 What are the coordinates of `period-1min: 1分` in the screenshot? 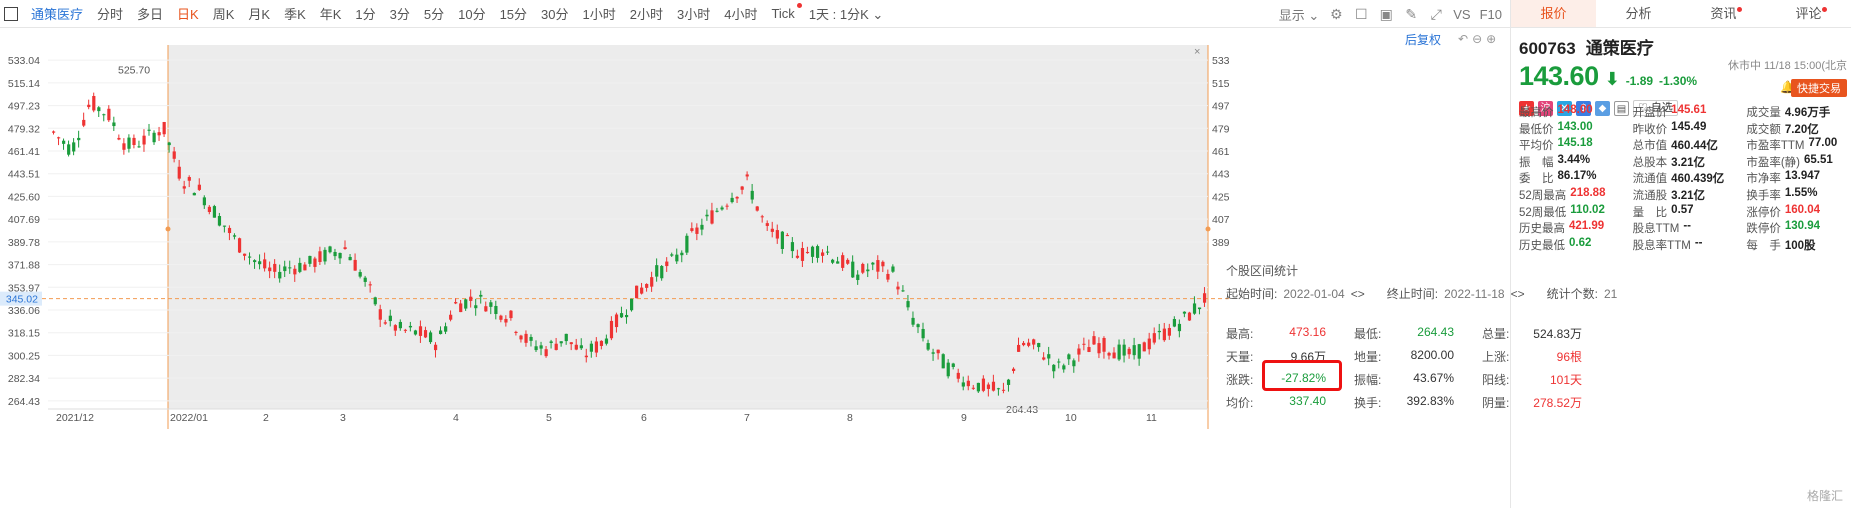 It's located at (365, 14).